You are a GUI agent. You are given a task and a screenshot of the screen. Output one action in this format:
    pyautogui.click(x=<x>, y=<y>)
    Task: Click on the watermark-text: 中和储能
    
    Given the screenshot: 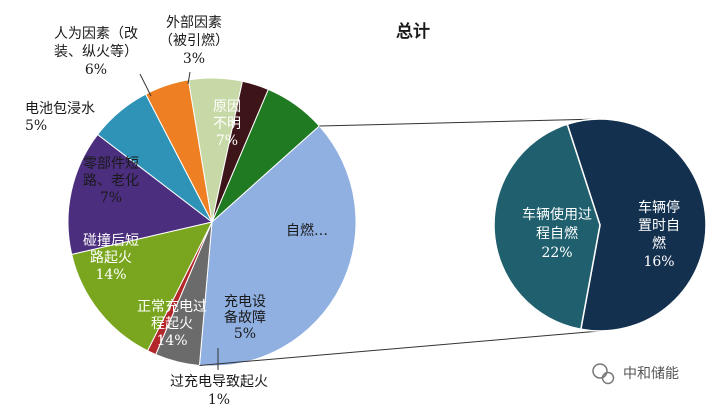 What is the action you would take?
    pyautogui.click(x=651, y=374)
    